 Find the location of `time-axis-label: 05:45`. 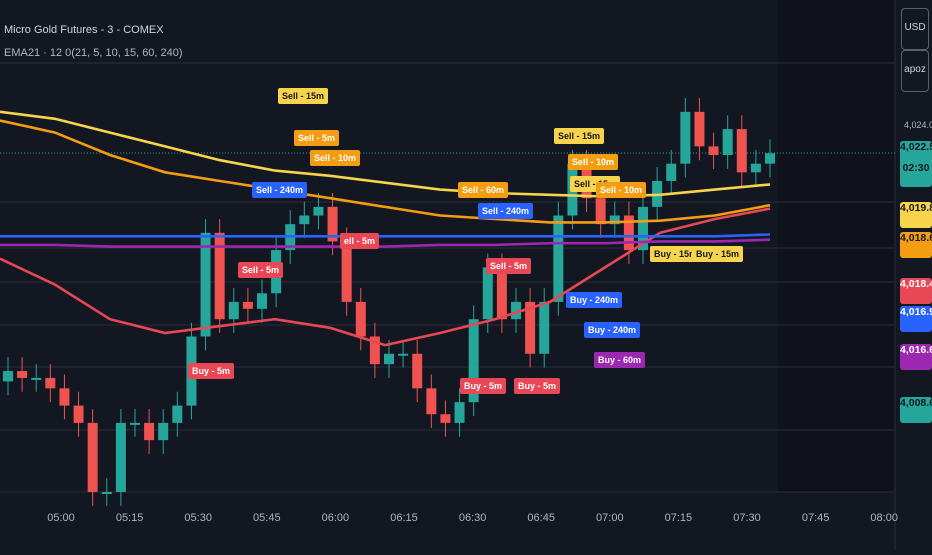

time-axis-label: 05:45 is located at coordinates (267, 518).